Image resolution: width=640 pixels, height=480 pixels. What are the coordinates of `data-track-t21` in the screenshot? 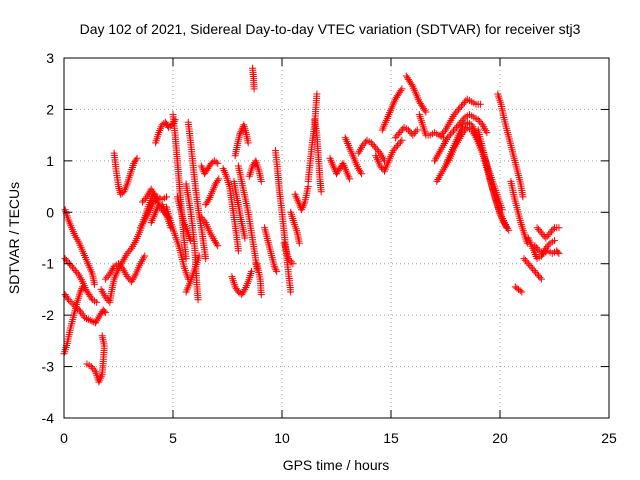 It's located at (209, 231).